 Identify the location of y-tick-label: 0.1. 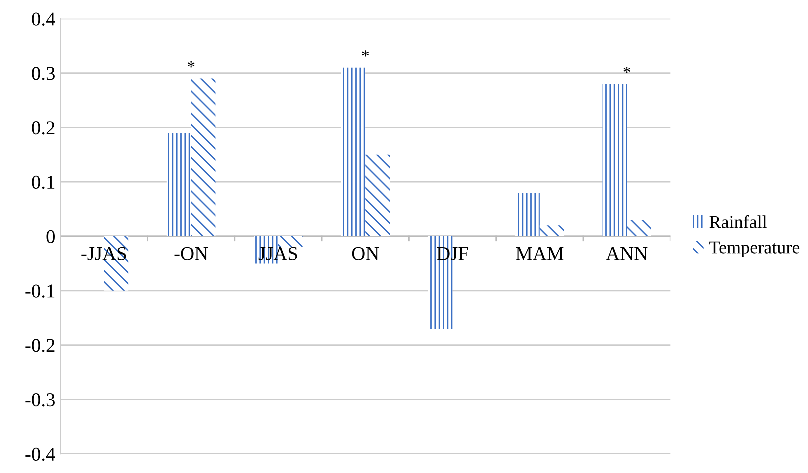
(43, 183).